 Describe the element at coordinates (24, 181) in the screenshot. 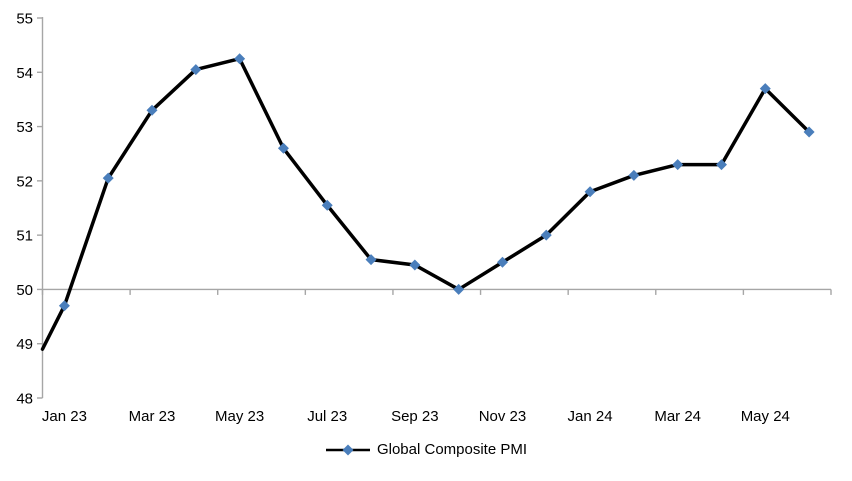

I see `y-axis-tick-label: 52` at that location.